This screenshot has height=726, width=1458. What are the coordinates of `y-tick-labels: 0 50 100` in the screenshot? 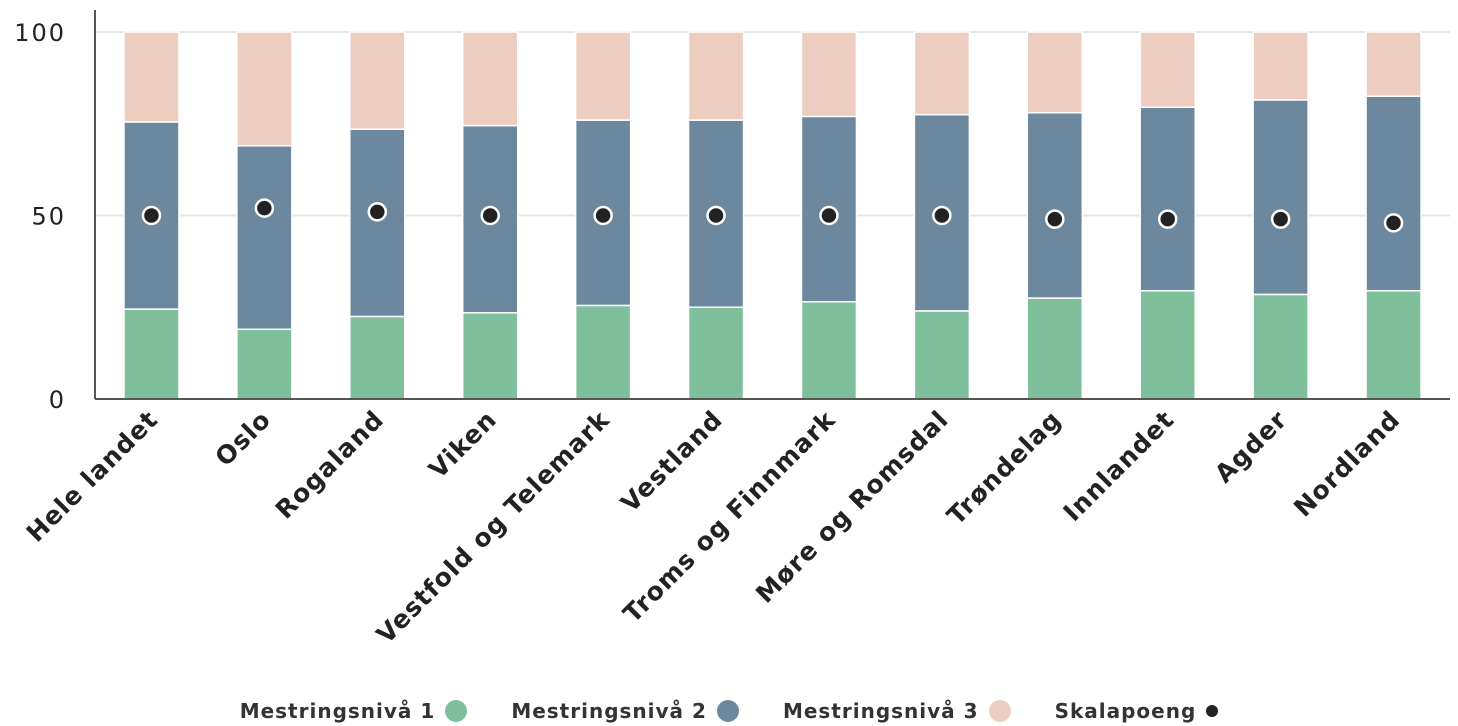 It's located at (40, 216).